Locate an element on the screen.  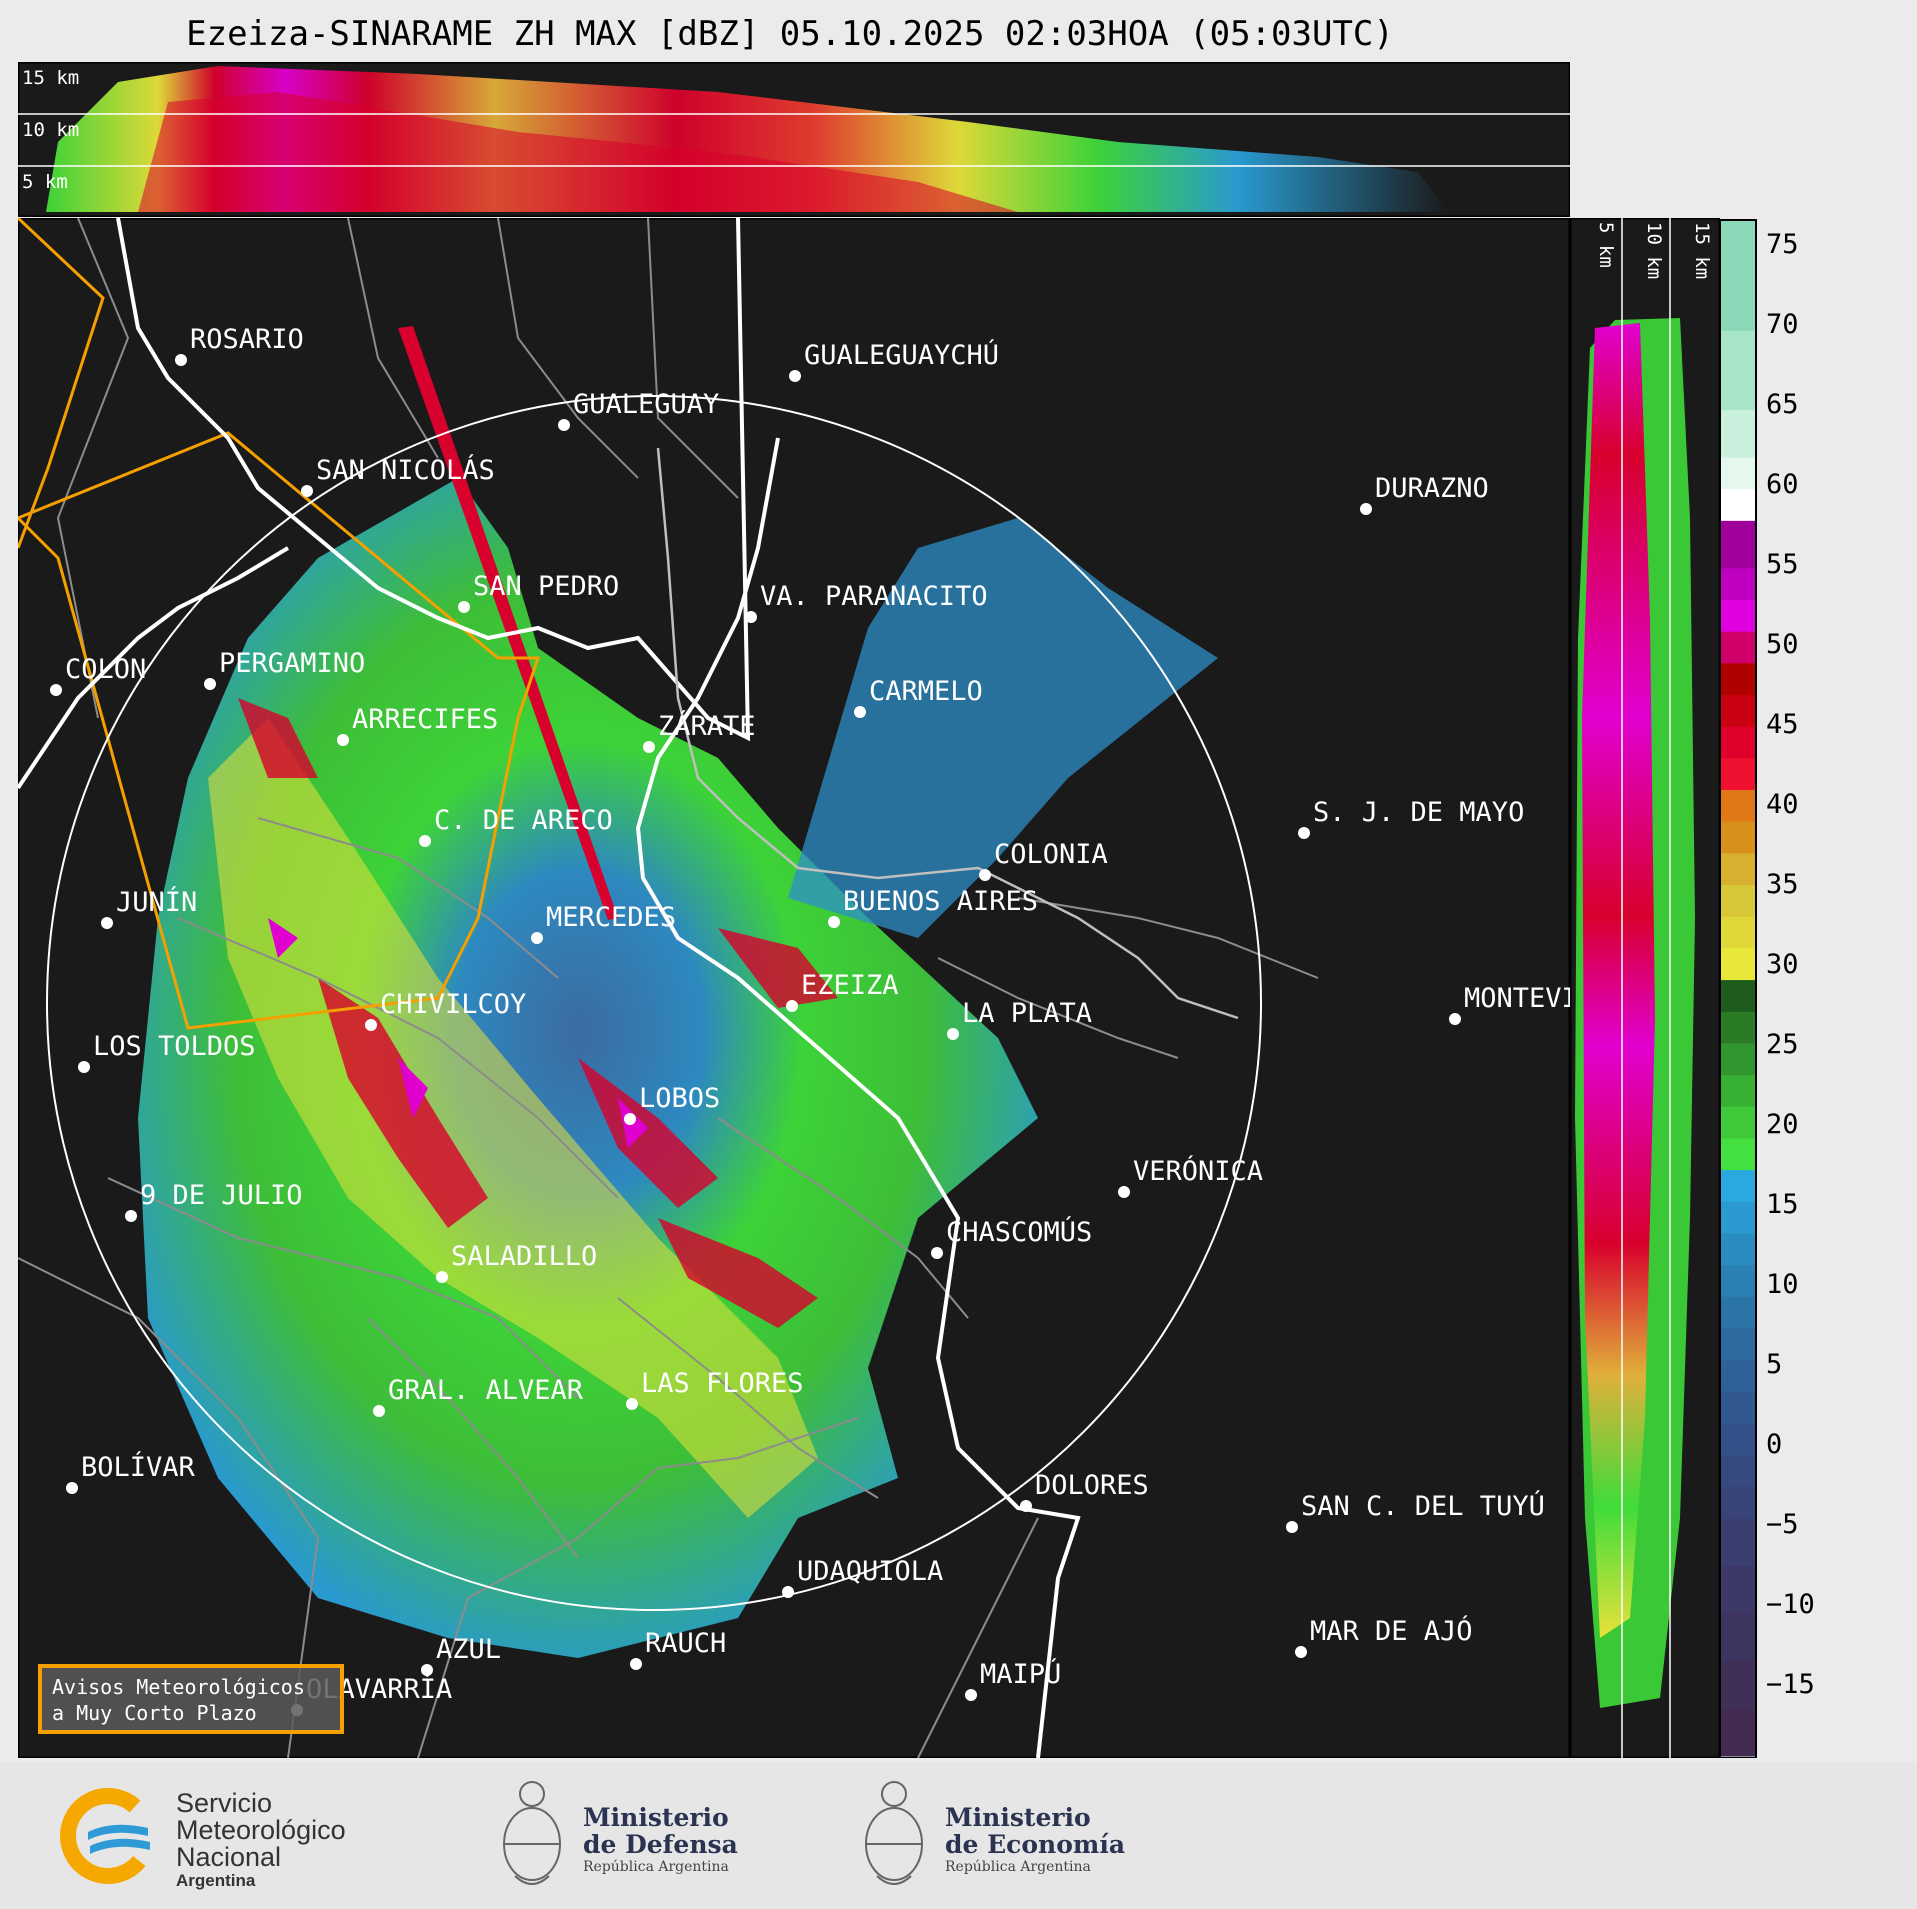
city-label: BUENOS AIRES is located at coordinates (940, 901).